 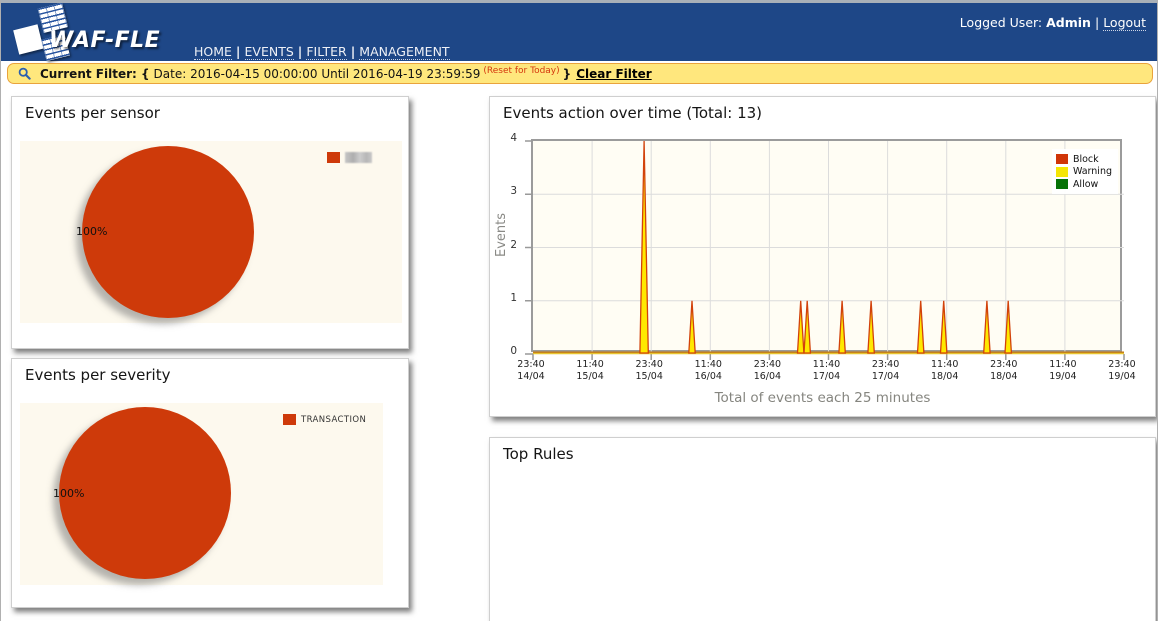 What do you see at coordinates (508, 244) in the screenshot?
I see `y-axis-ticks: 0 1 2 3 4` at bounding box center [508, 244].